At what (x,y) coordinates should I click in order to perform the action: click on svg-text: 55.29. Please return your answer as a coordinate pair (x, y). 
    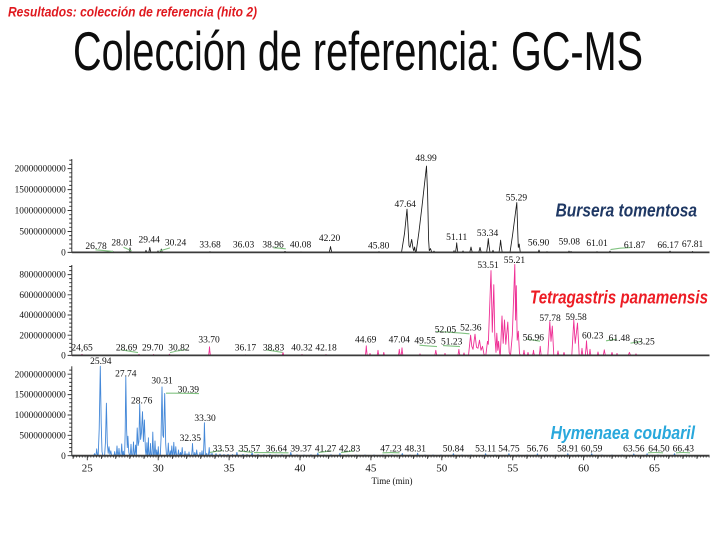
    Looking at the image, I should click on (517, 199).